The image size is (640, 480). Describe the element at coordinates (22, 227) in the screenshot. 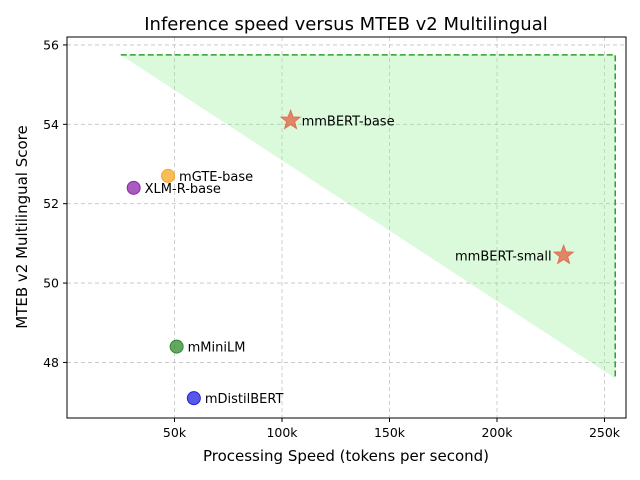

I see `y-axis-label: MTEB v2 Multilingual Score` at that location.